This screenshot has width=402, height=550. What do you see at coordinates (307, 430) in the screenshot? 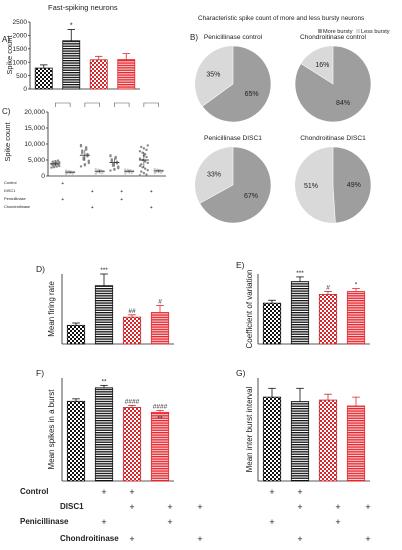
I see `bar-chart-g: Mean inter burst interval` at bounding box center [307, 430].